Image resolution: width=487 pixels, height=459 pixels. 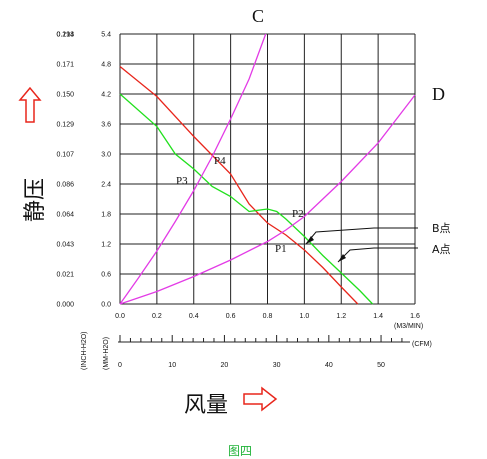 I want to click on curve-d-label: D, so click(x=438, y=94).